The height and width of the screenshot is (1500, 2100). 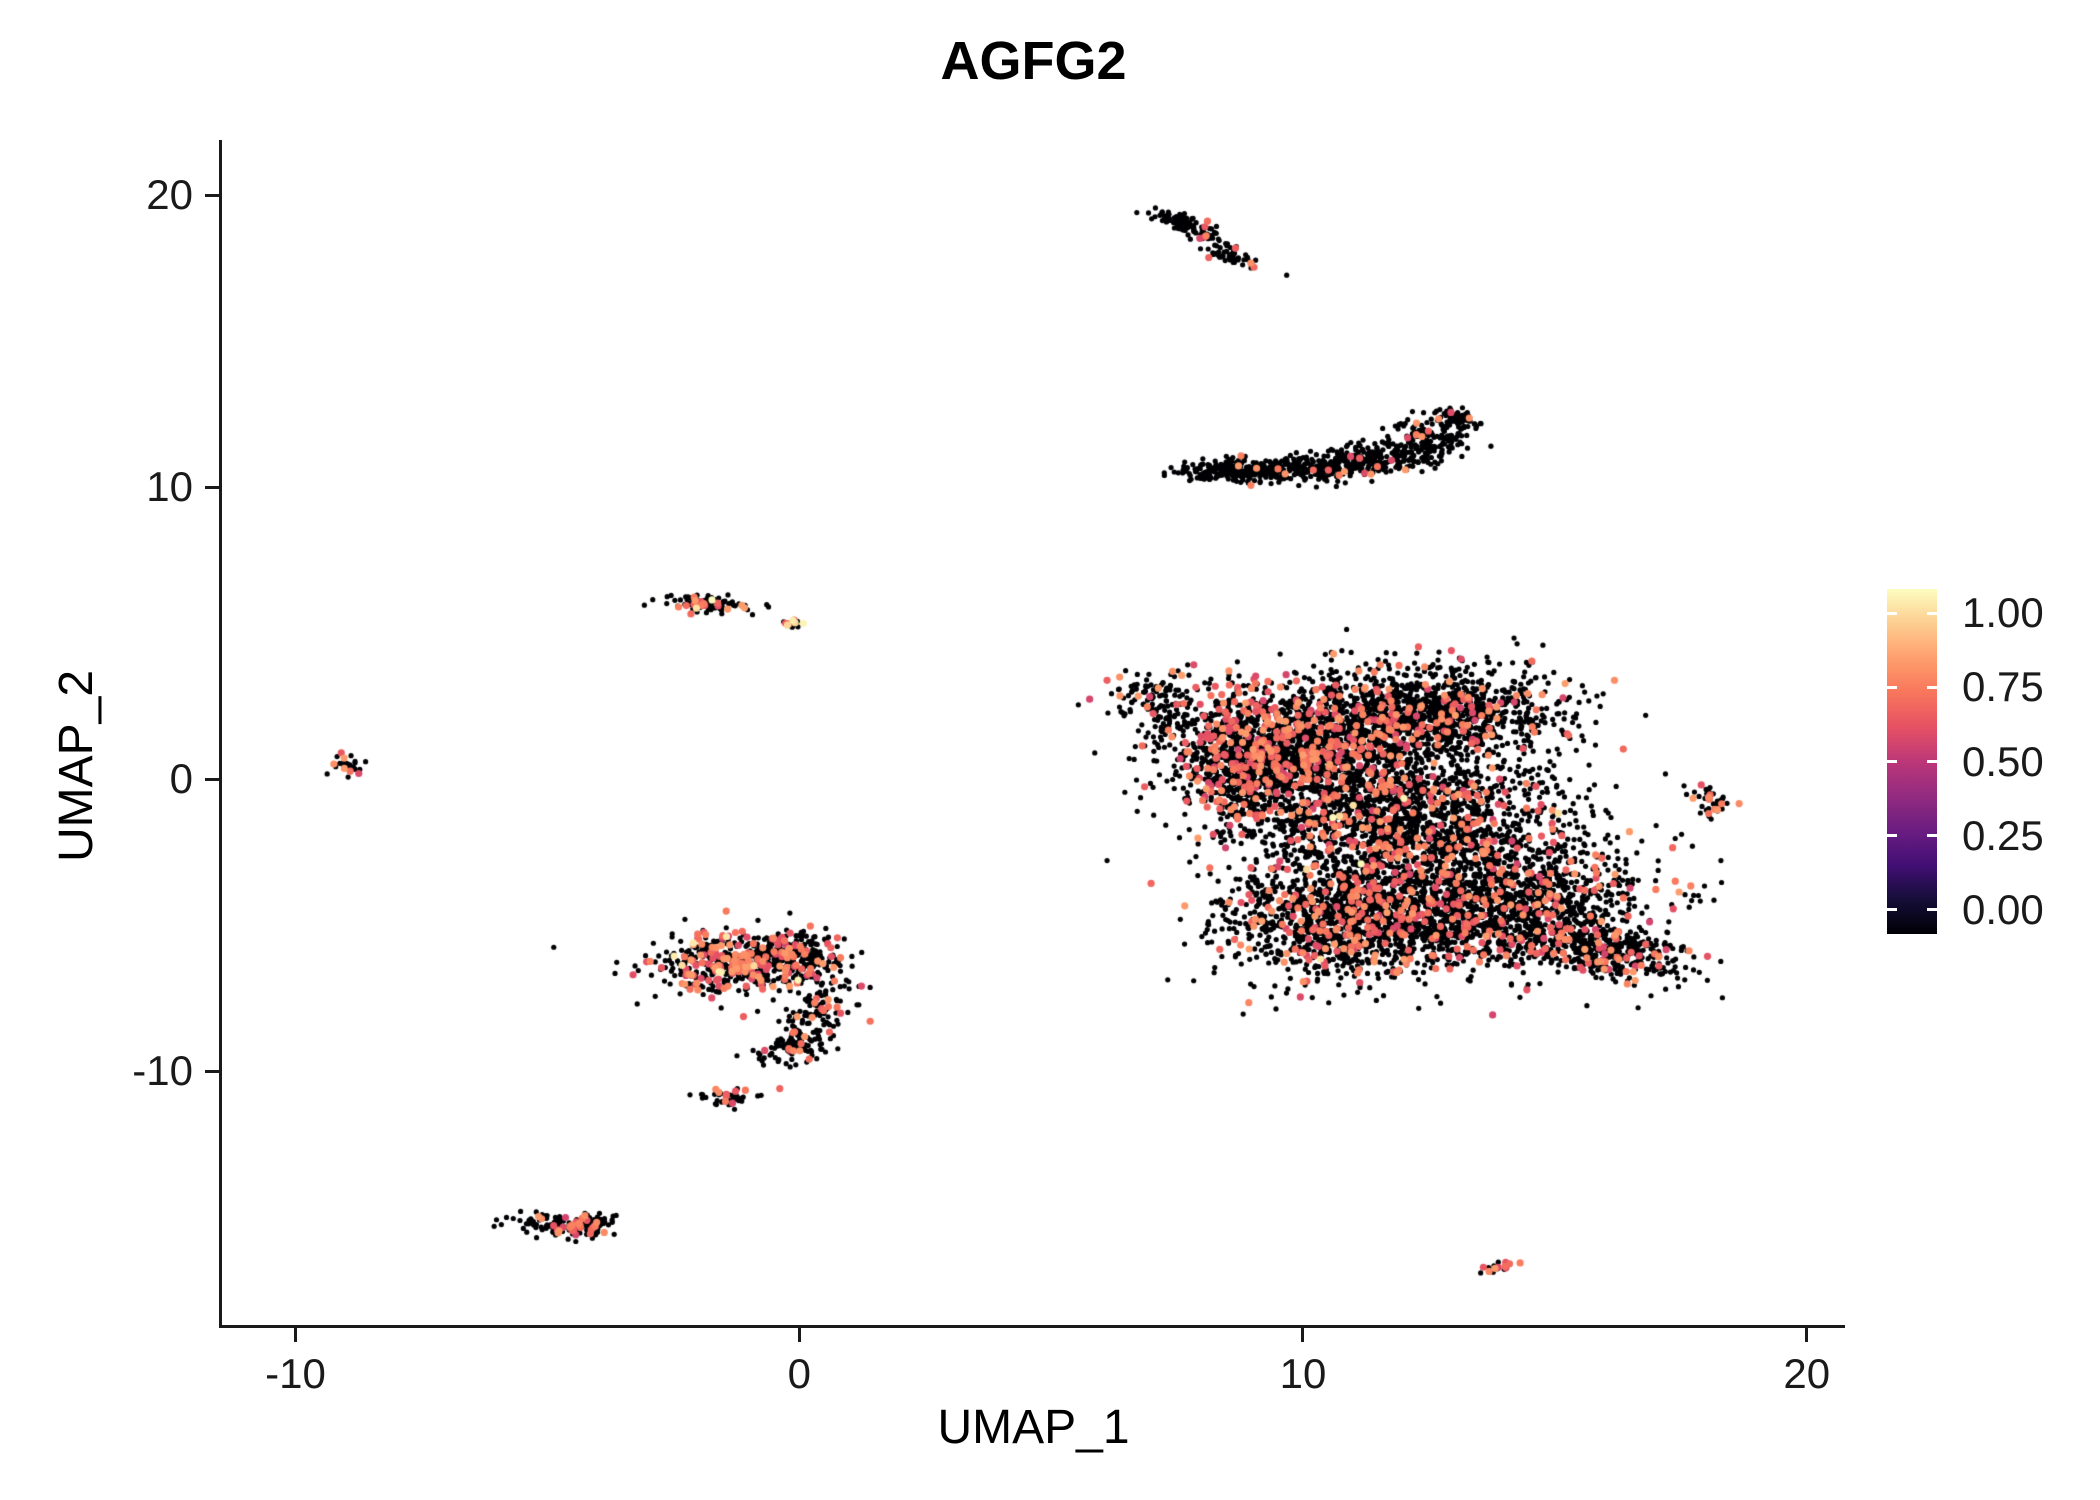 What do you see at coordinates (1303, 1373) in the screenshot?
I see `x-tick-label: 10` at bounding box center [1303, 1373].